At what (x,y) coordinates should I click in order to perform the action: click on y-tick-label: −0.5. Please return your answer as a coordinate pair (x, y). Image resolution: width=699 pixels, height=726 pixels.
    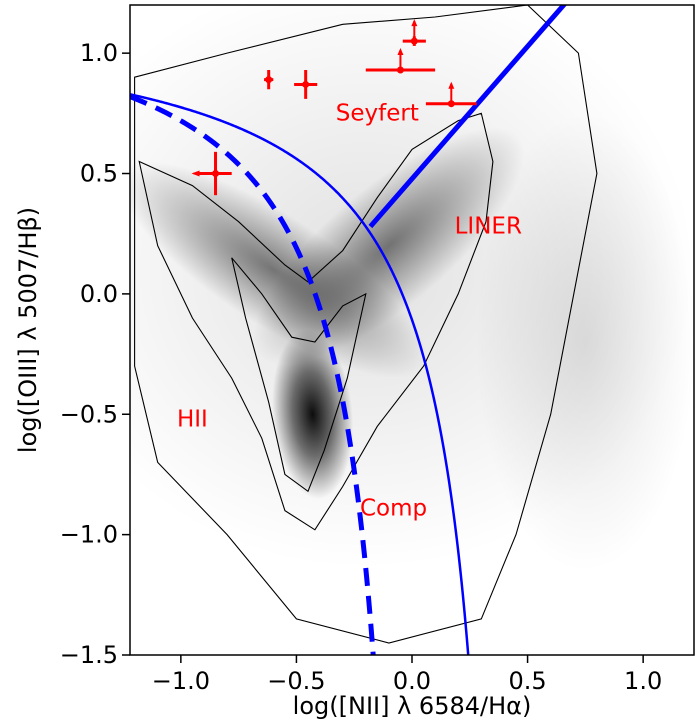
    Looking at the image, I should click on (89, 414).